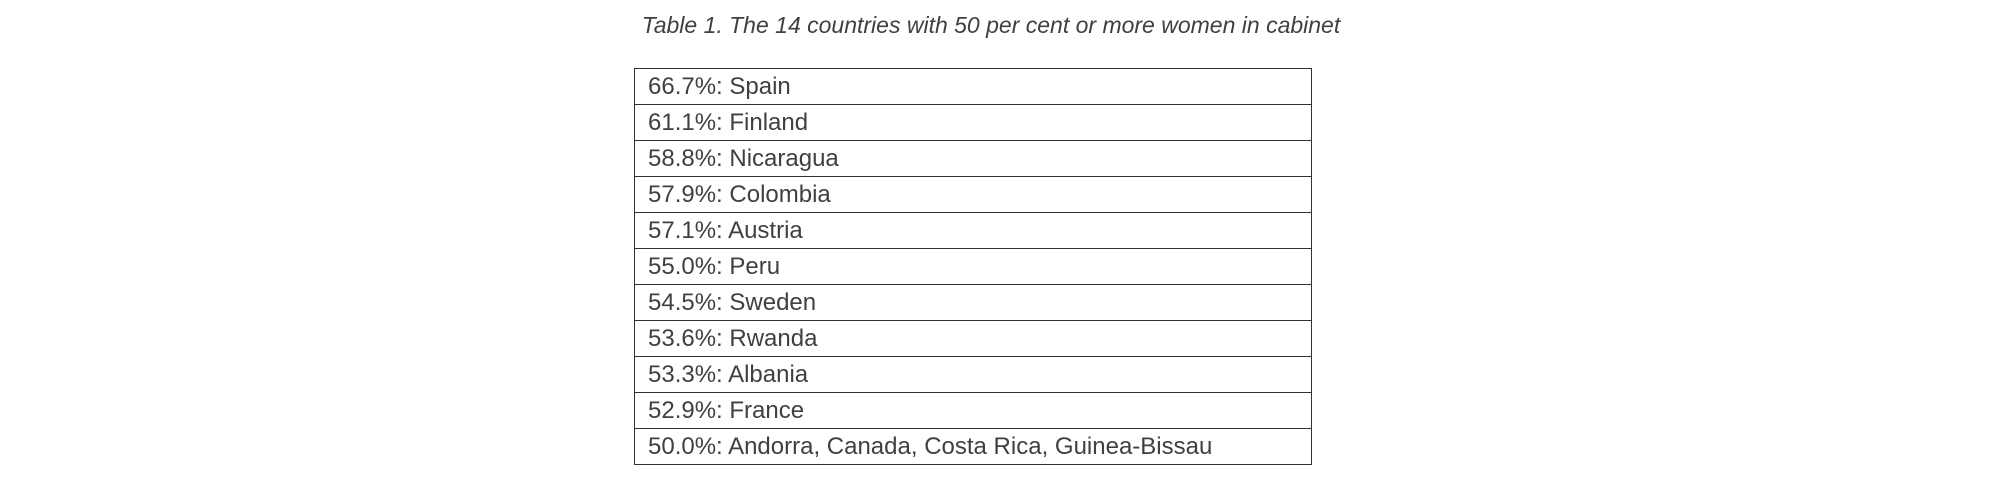  I want to click on table-cell: 53.6%: Rwanda, so click(973, 338).